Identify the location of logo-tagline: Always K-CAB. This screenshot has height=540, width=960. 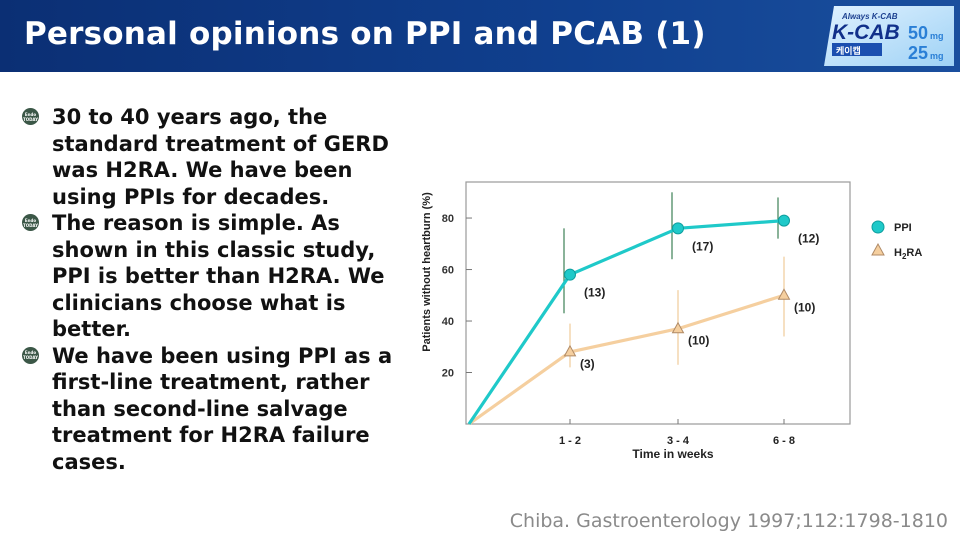
(869, 16).